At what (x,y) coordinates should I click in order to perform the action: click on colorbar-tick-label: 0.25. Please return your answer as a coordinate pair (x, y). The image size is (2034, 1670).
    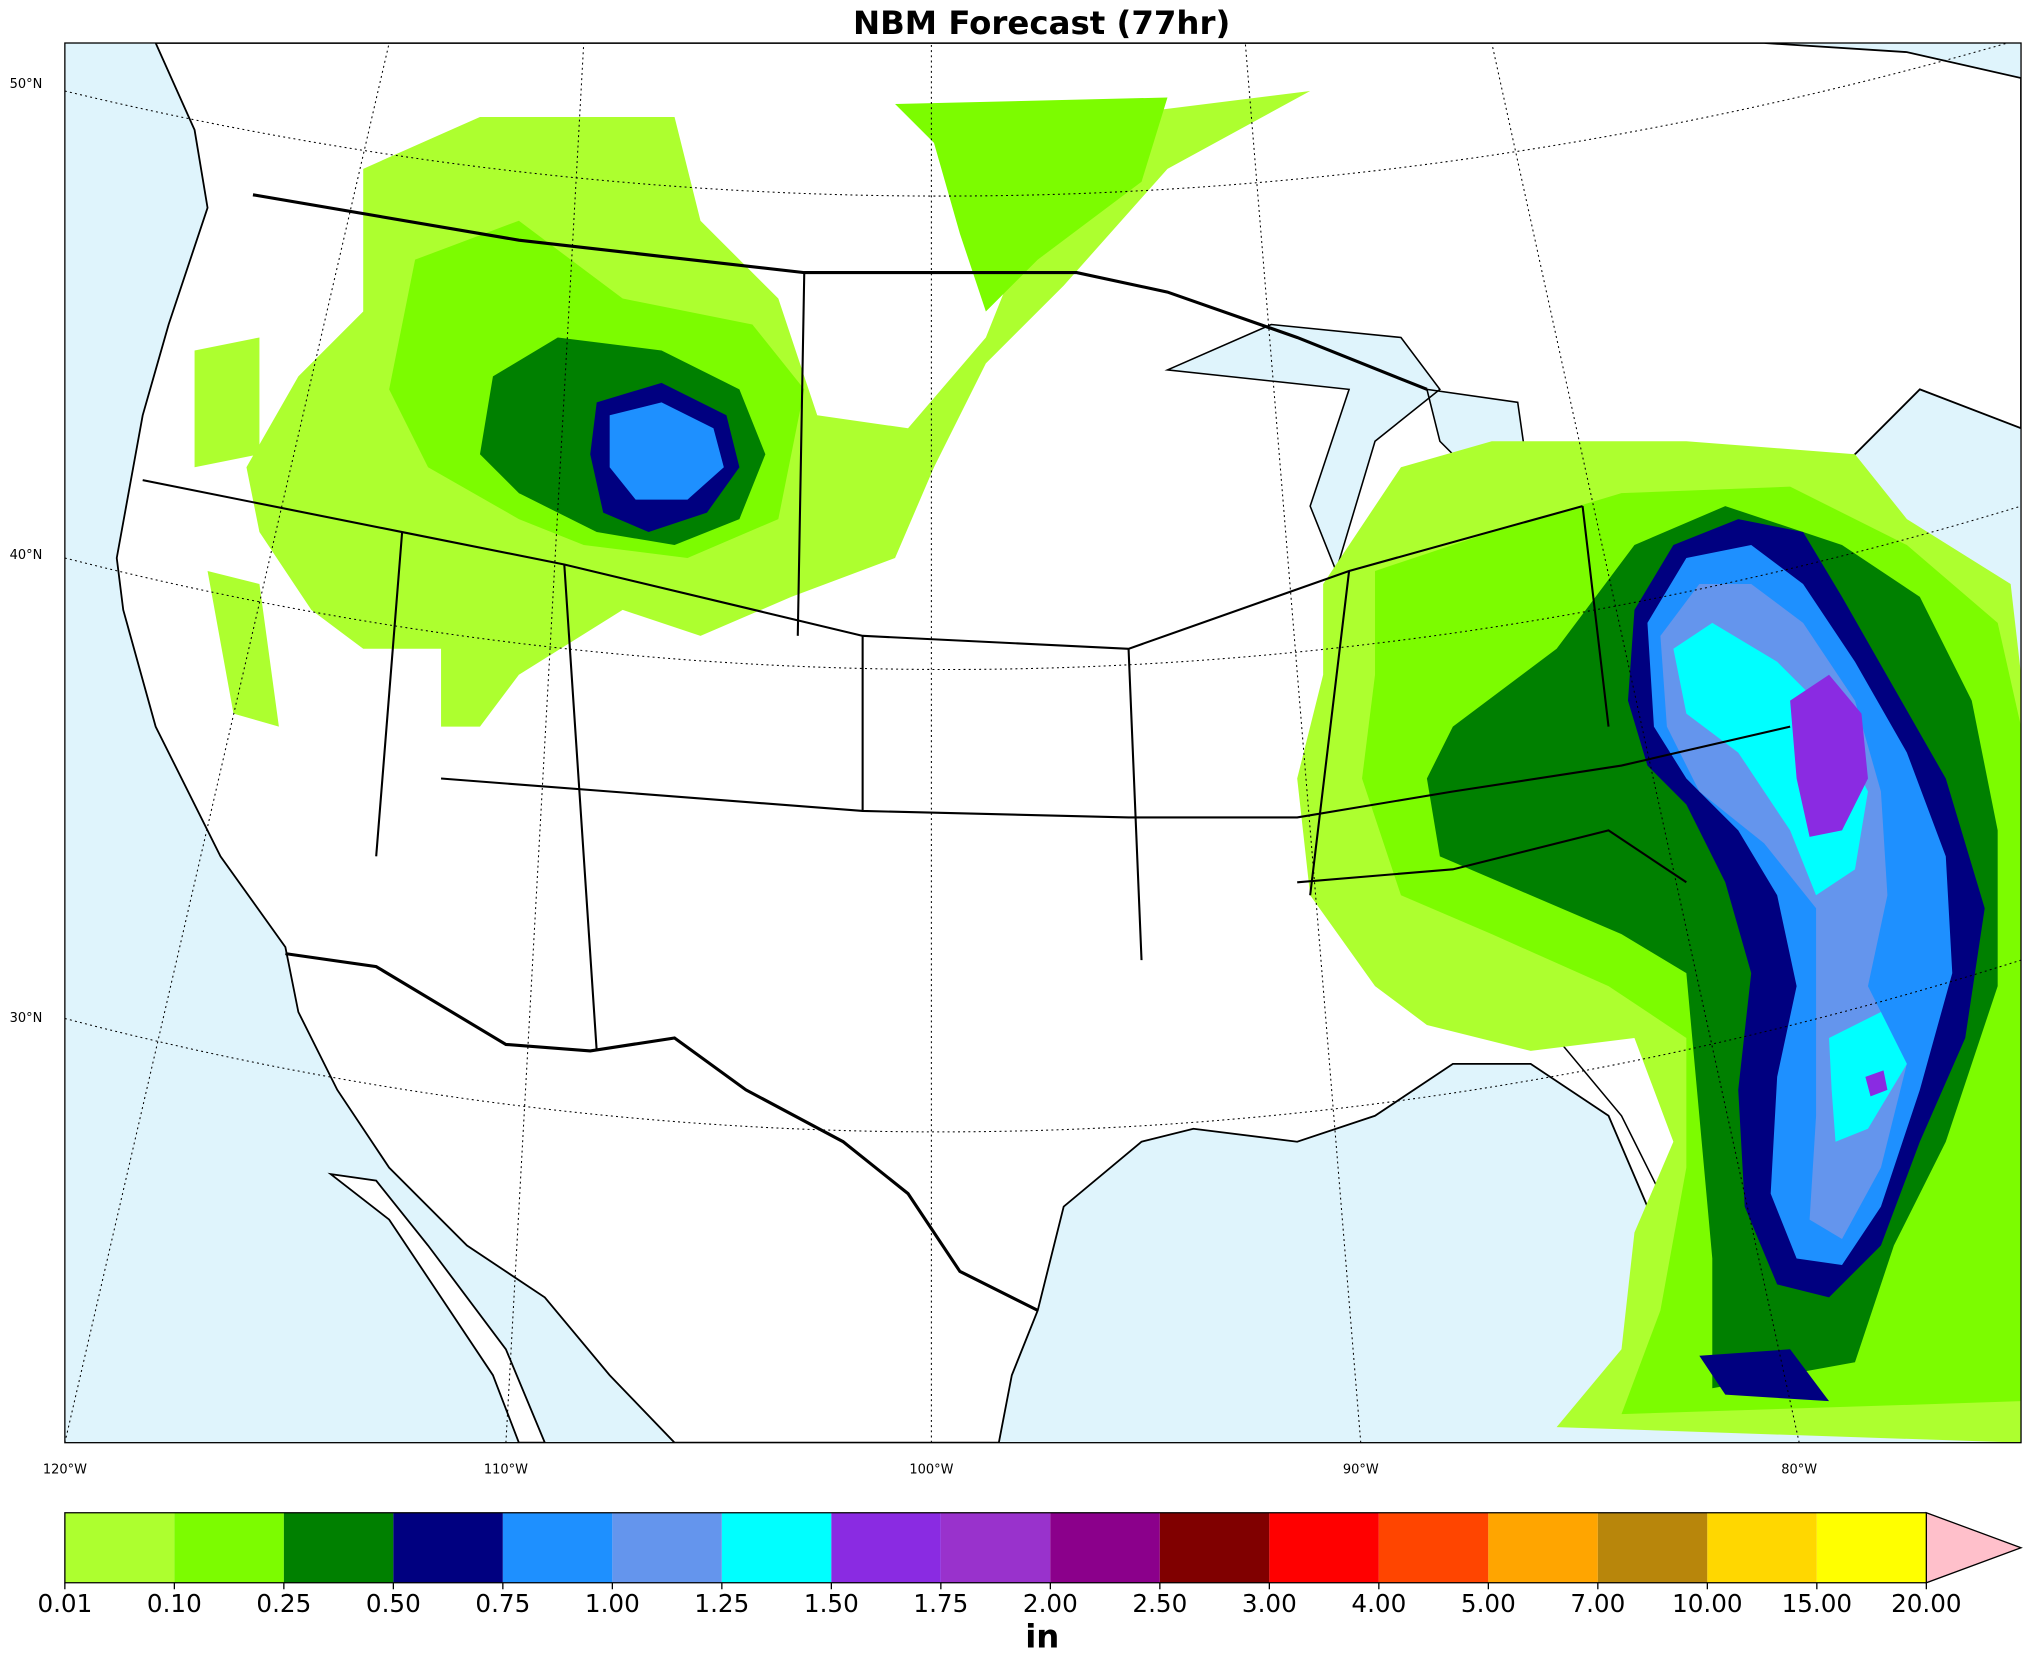
    Looking at the image, I should click on (283, 1603).